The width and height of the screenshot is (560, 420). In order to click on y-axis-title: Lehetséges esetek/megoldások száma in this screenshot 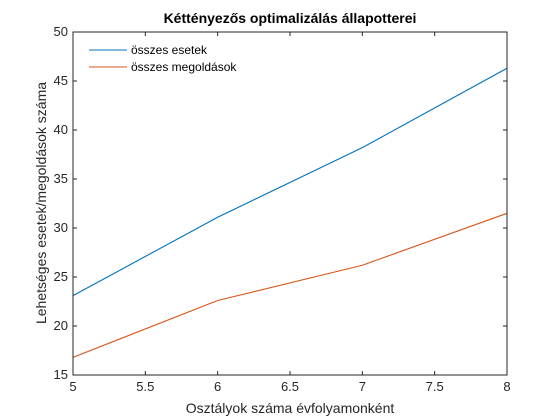, I will do `click(41, 203)`.